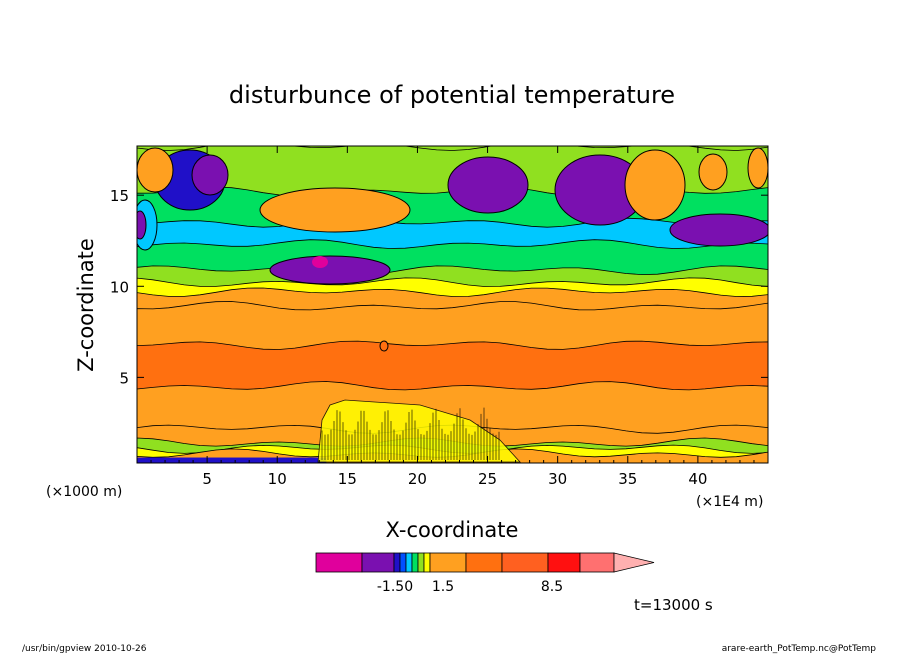 The image size is (904, 654). Describe the element at coordinates (84, 492) in the screenshot. I see `x-unit-label: (×1000 m)` at that location.